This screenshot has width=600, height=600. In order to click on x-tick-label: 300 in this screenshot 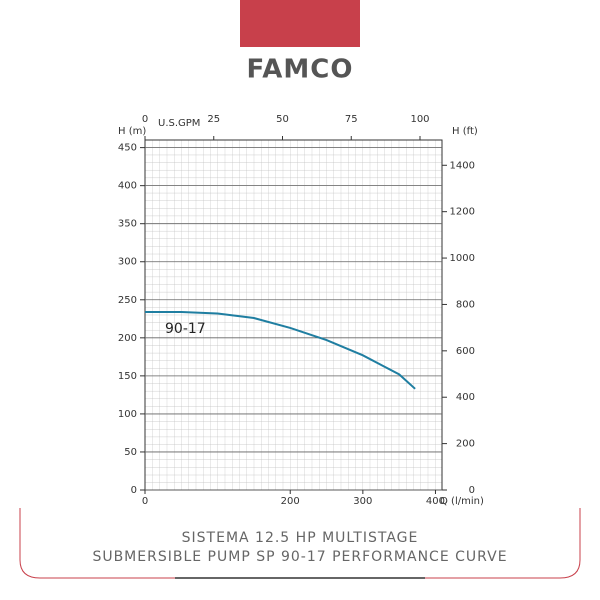, I will do `click(362, 501)`.